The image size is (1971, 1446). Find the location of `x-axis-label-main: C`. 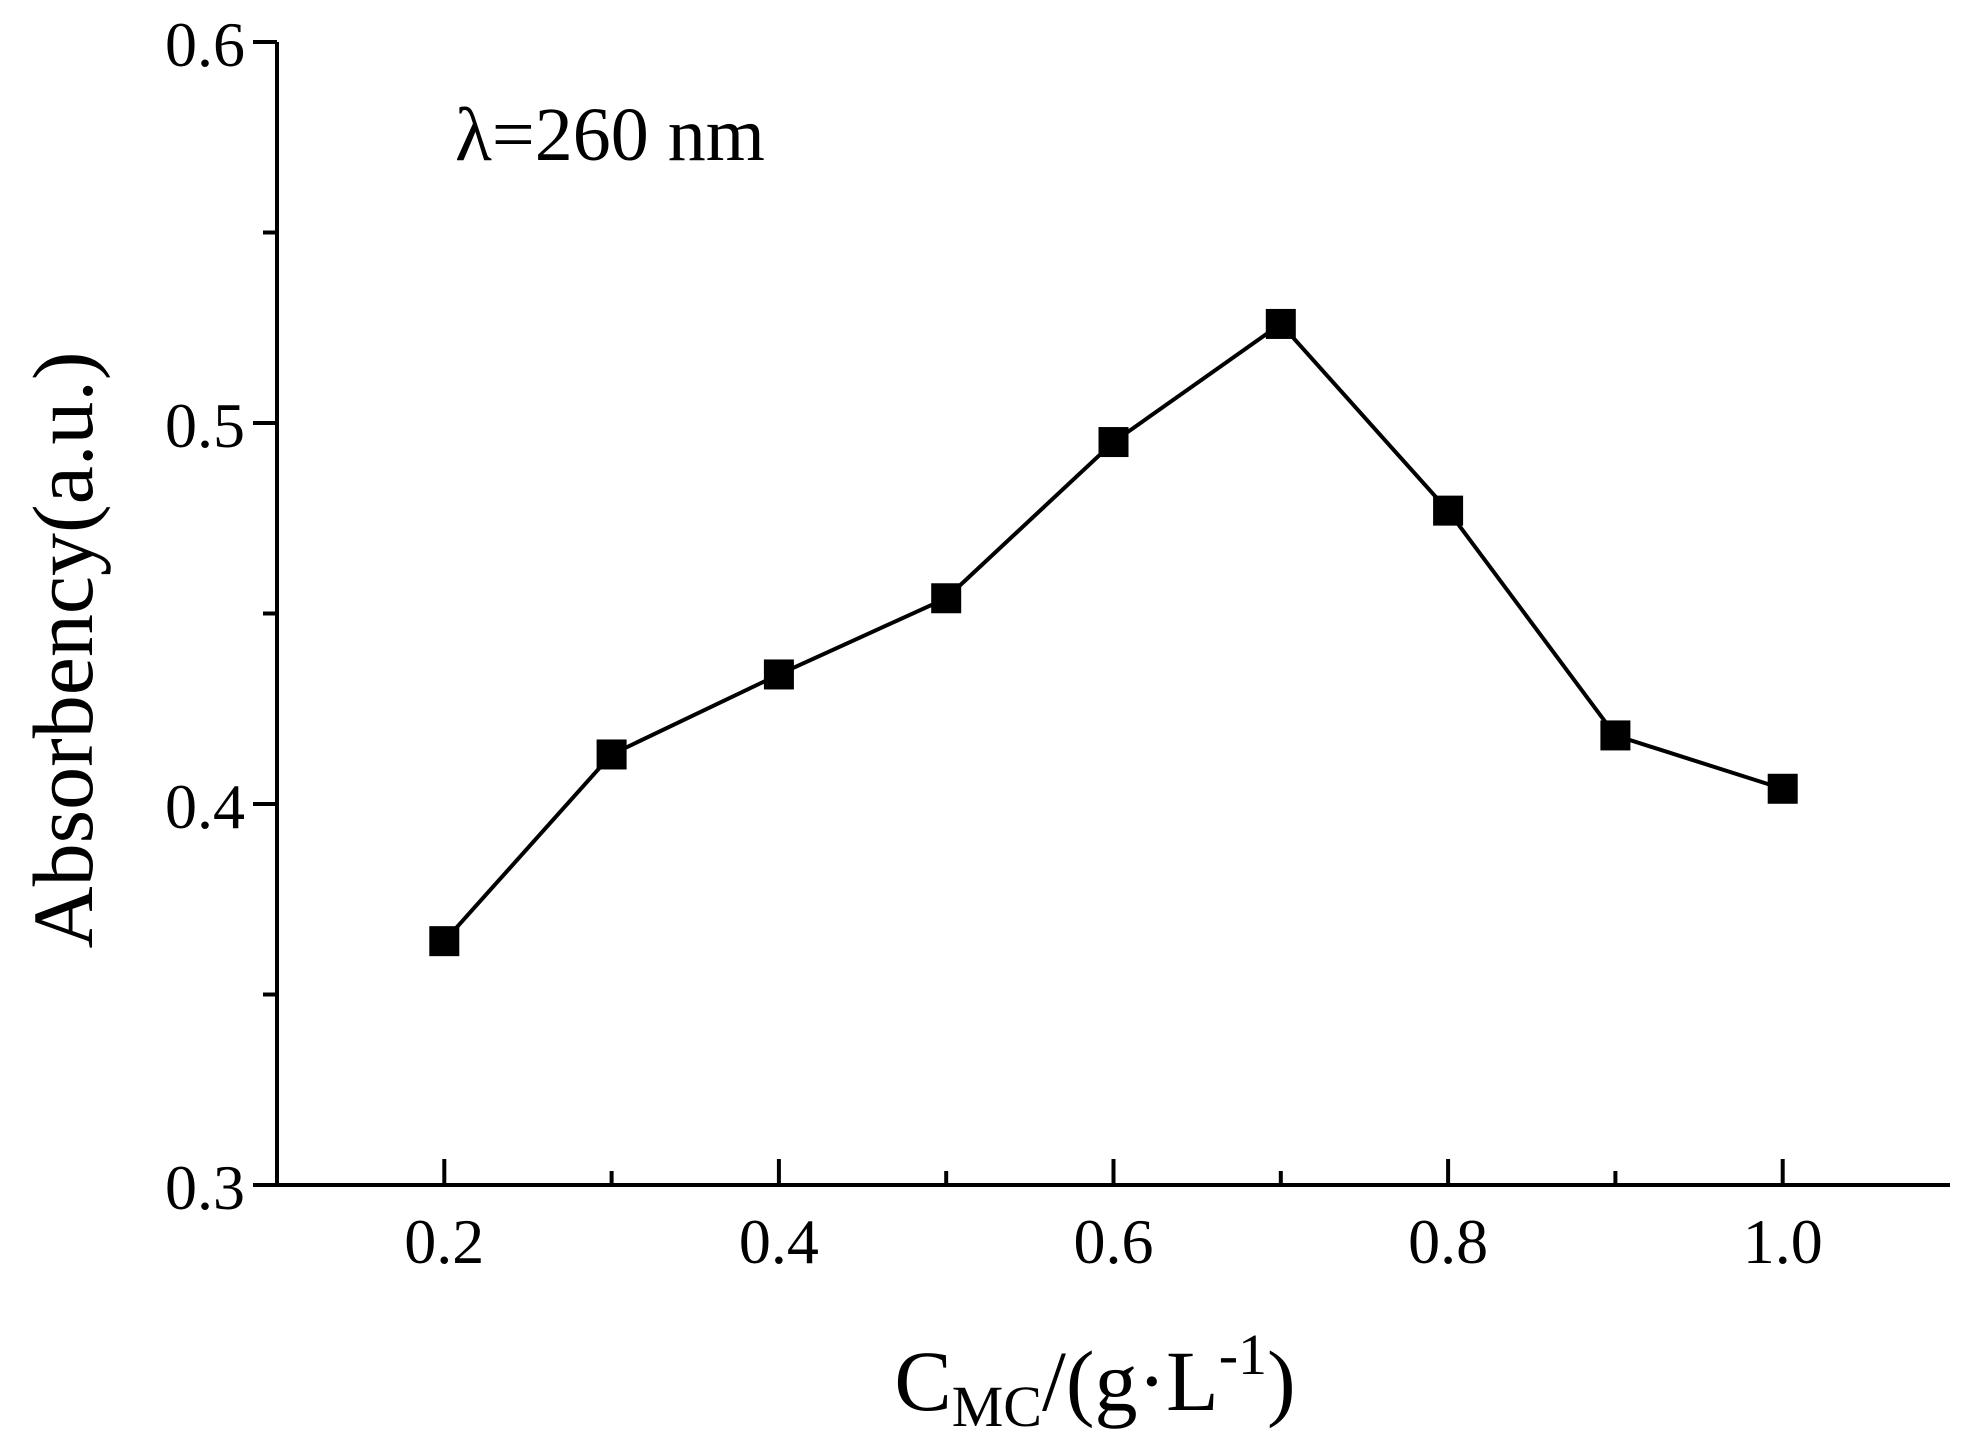

x-axis-label-main: C is located at coordinates (922, 1381).